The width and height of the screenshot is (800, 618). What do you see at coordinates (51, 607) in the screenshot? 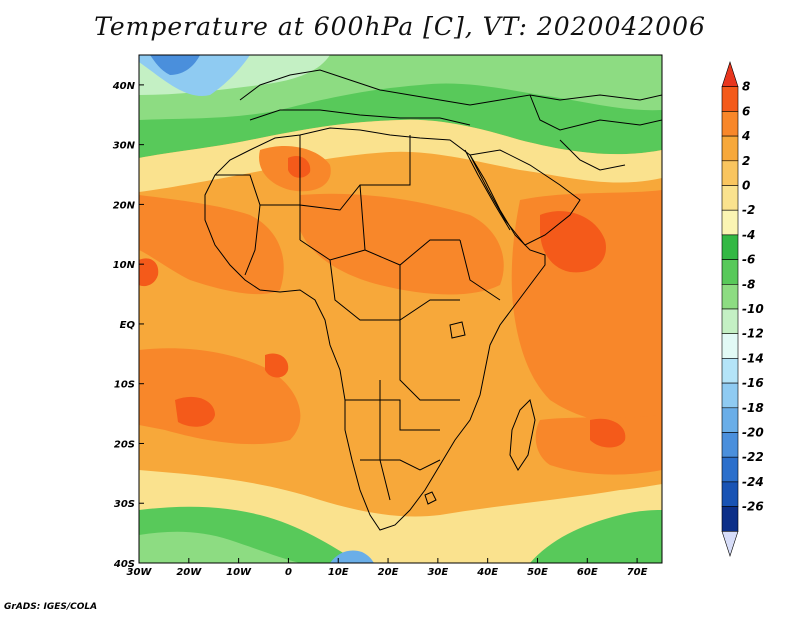
I see `credit-text: GrADS: IGES/COLA` at bounding box center [51, 607].